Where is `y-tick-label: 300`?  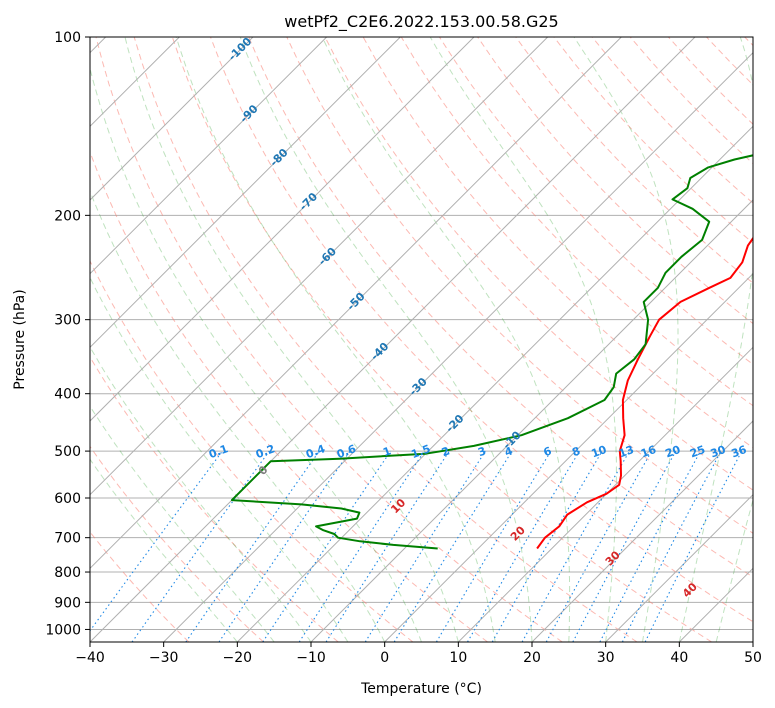
y-tick-label: 300 is located at coordinates (67, 321).